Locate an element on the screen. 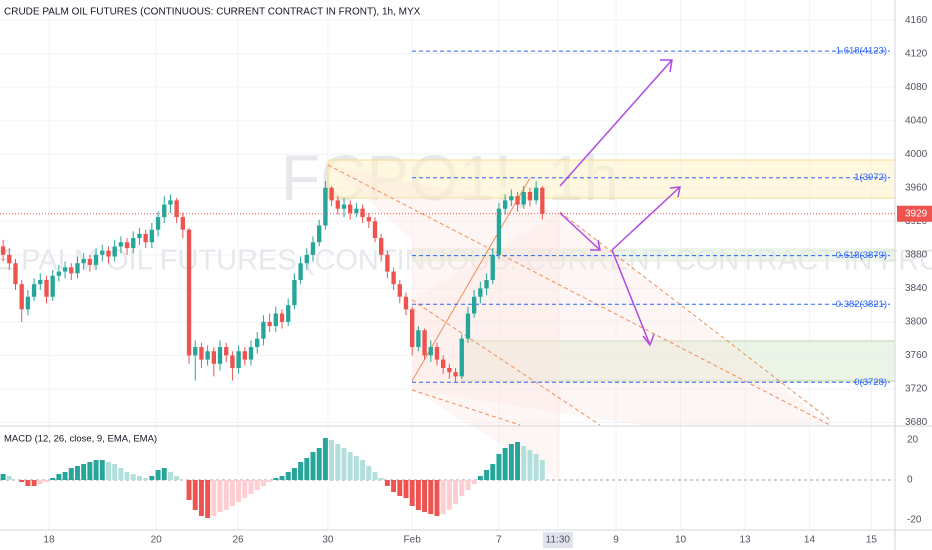 Image resolution: width=932 pixels, height=550 pixels. fib-label: 1(3972) is located at coordinates (870, 177).